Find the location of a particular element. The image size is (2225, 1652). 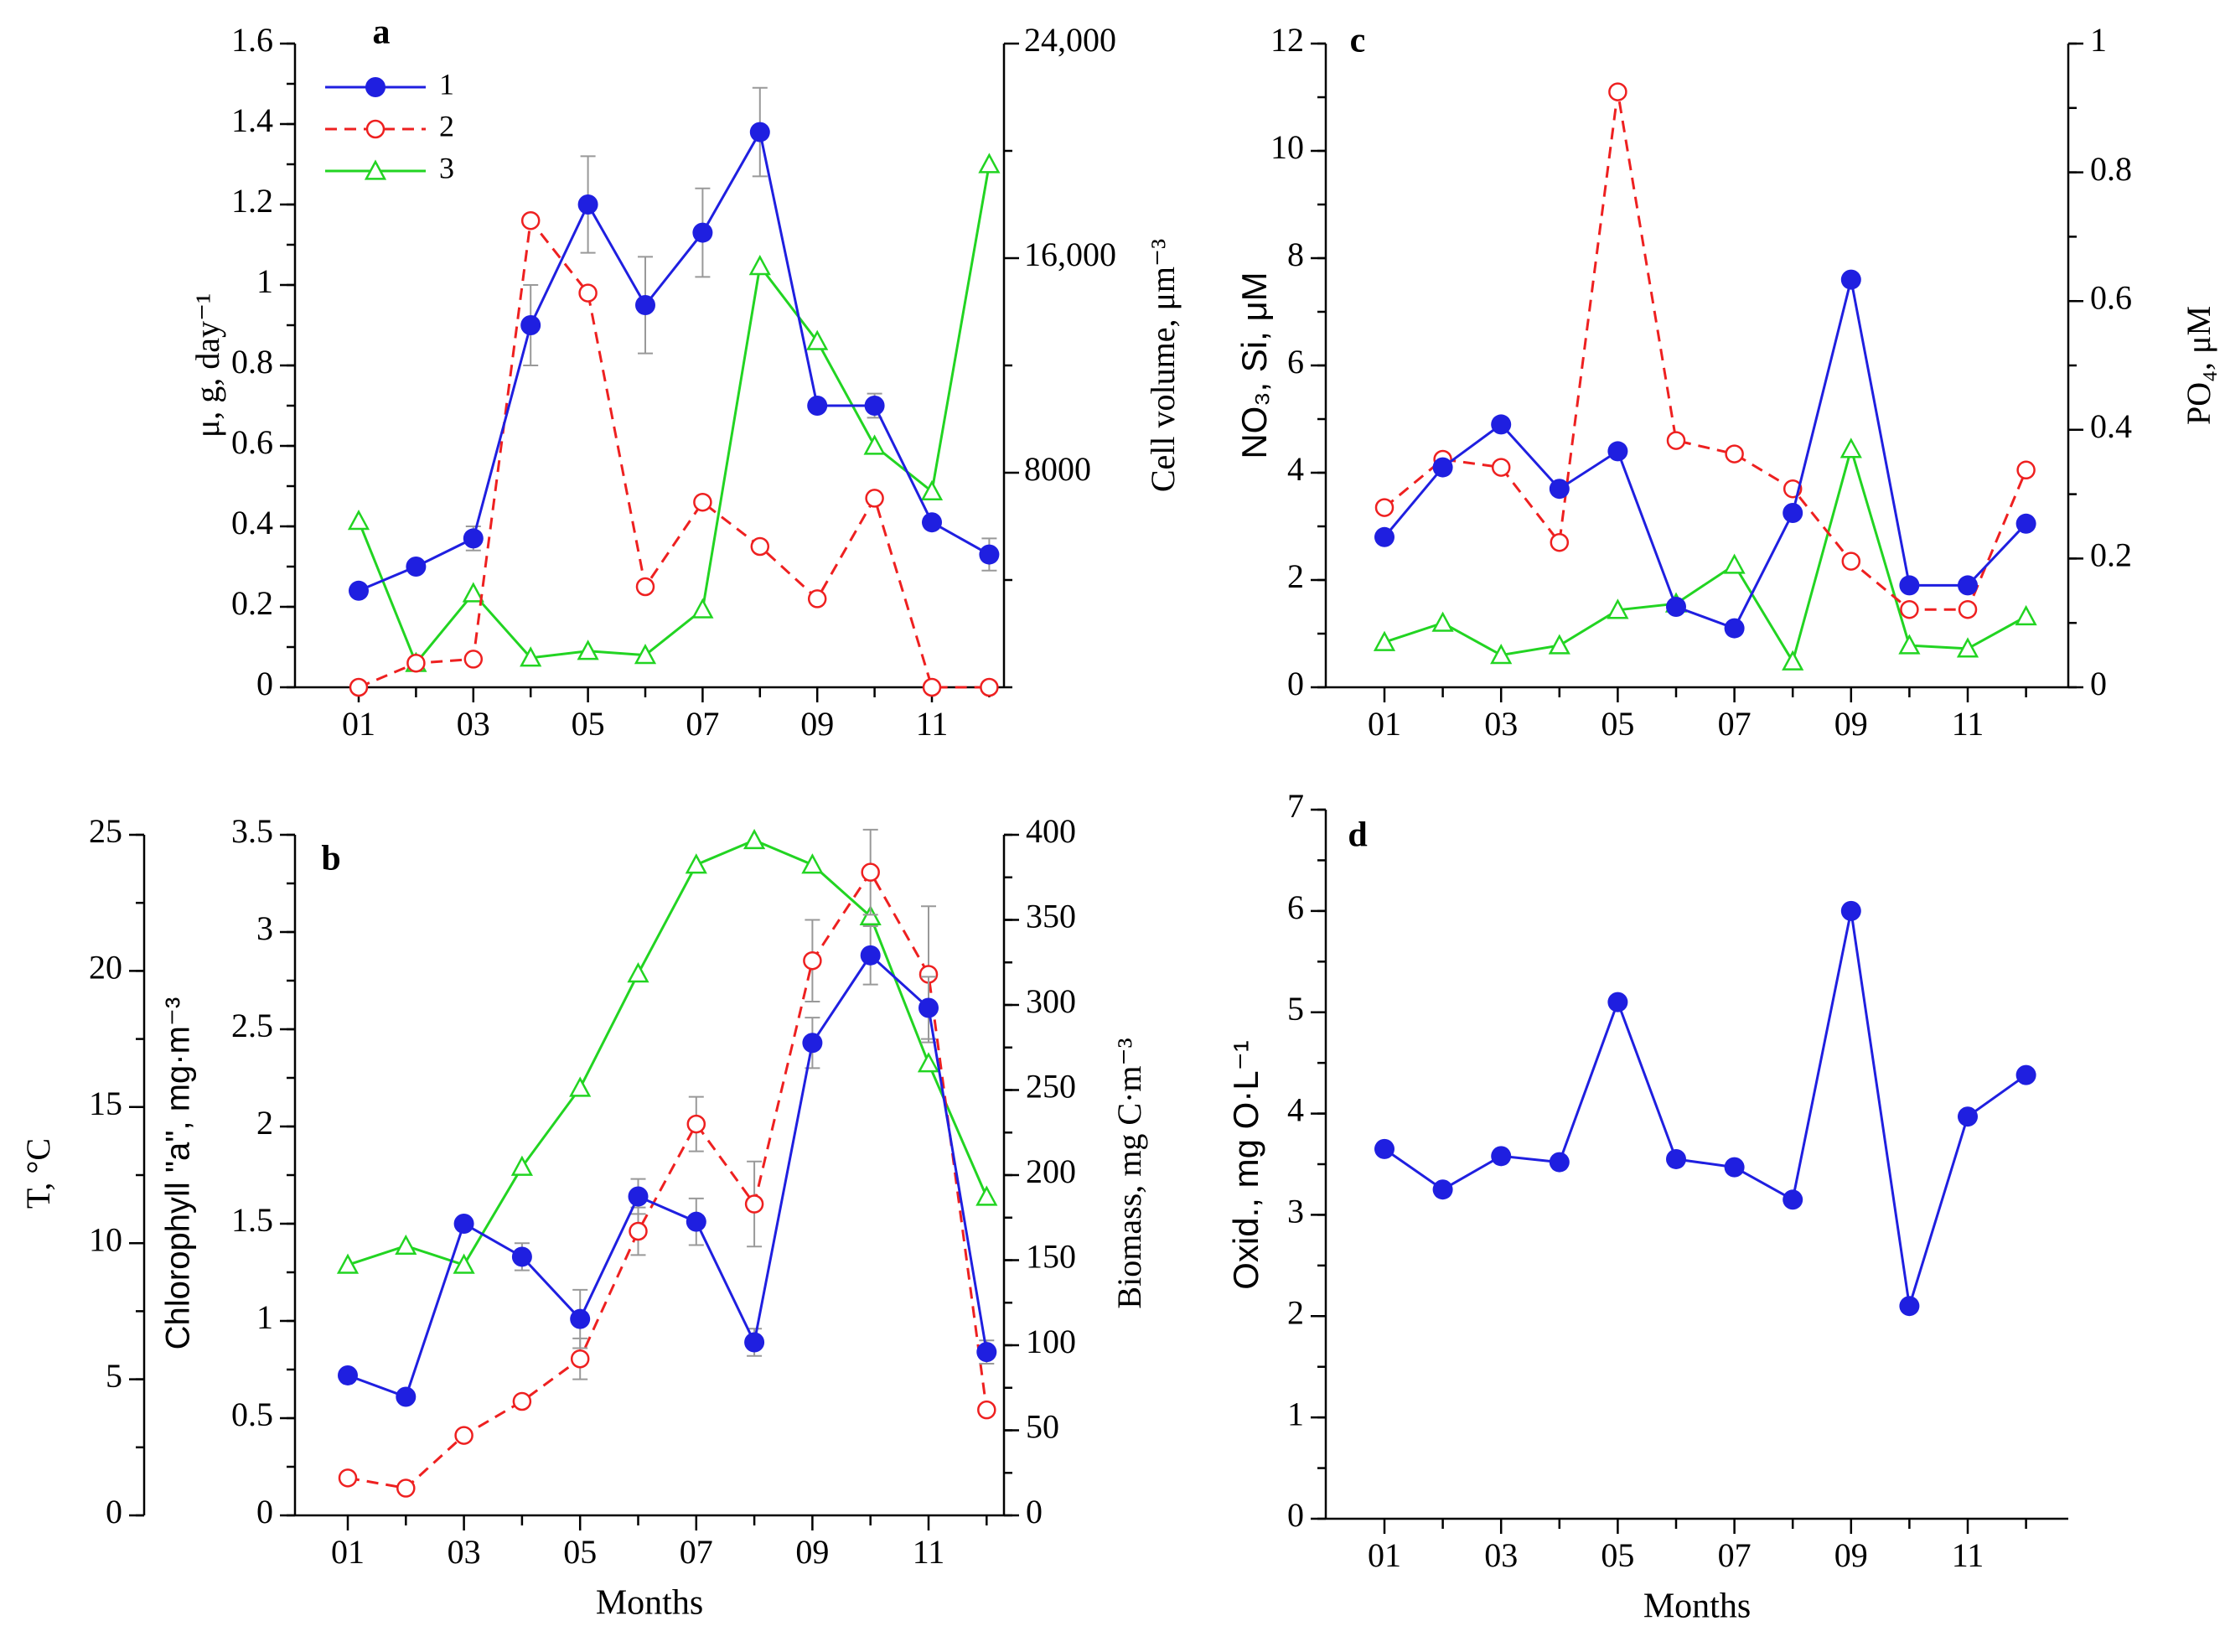

panel-a-legend: 1 2 3 is located at coordinates (389, 125).